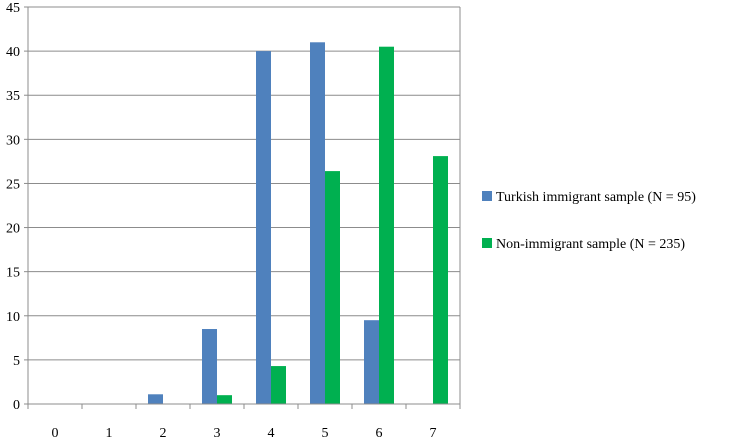 The height and width of the screenshot is (441, 733). Describe the element at coordinates (590, 244) in the screenshot. I see `legend-label: Non-immigrant sample (N = 235)` at that location.